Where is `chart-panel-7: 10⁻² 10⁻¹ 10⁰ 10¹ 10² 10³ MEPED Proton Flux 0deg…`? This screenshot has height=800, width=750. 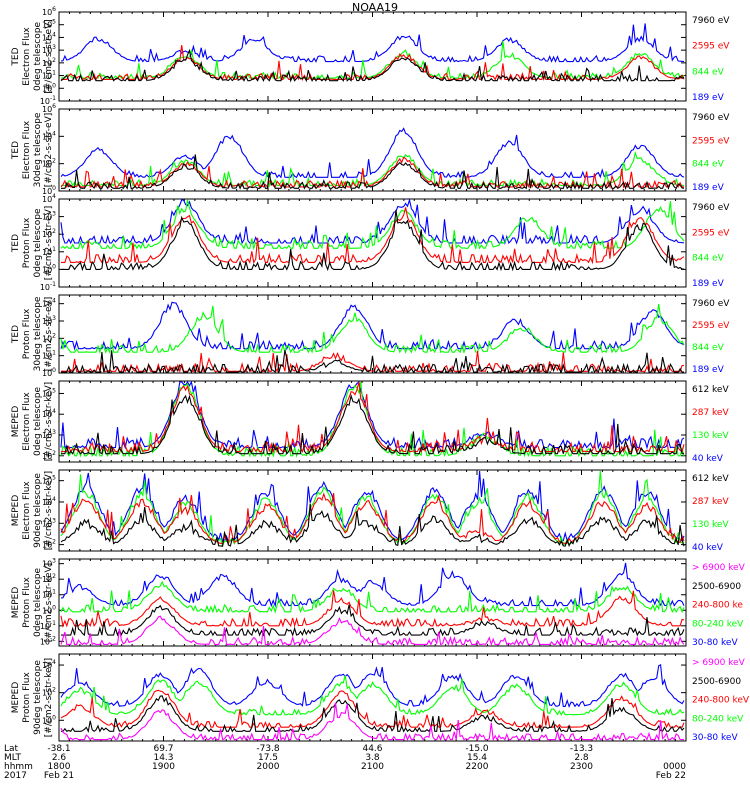 chart-panel-7: 10⁻² 10⁻¹ 10⁰ 10¹ 10² 10³ MEPED Proton Flux 0deg… is located at coordinates (378, 603).